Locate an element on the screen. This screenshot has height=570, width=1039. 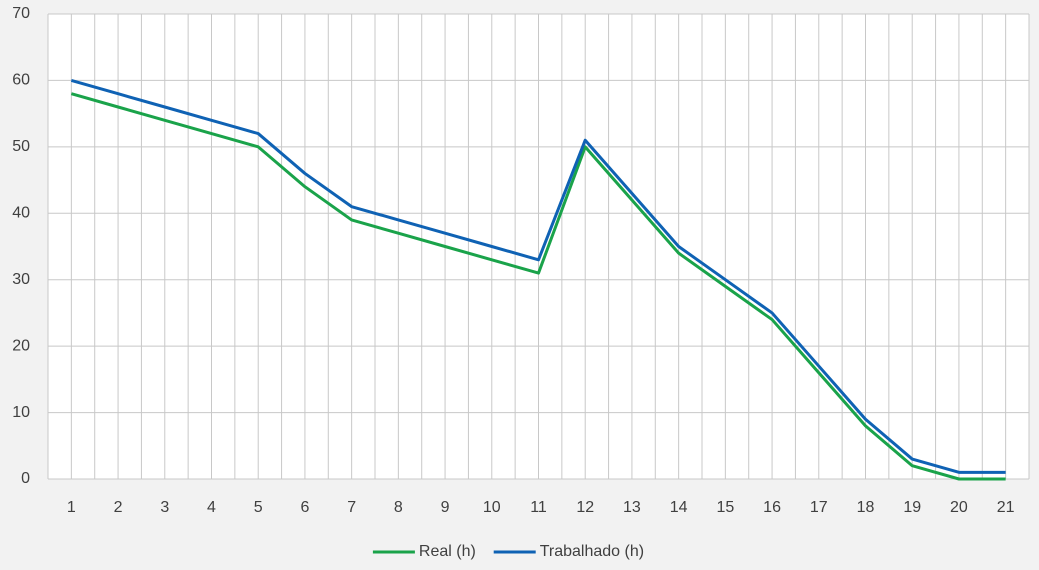
x-tick-label: 19 is located at coordinates (912, 507).